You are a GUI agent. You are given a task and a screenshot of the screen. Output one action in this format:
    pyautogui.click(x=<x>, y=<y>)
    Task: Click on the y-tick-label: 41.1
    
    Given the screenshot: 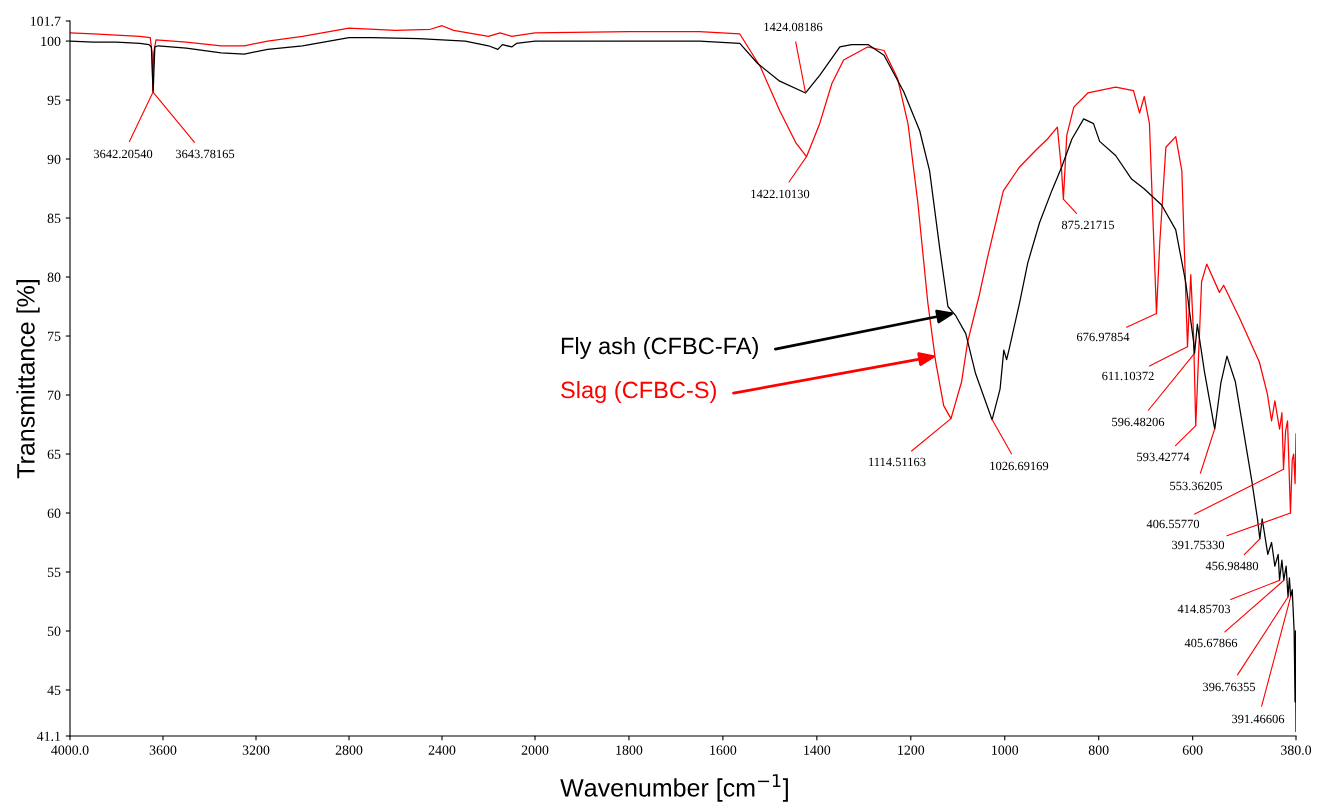 What is the action you would take?
    pyautogui.click(x=48, y=736)
    